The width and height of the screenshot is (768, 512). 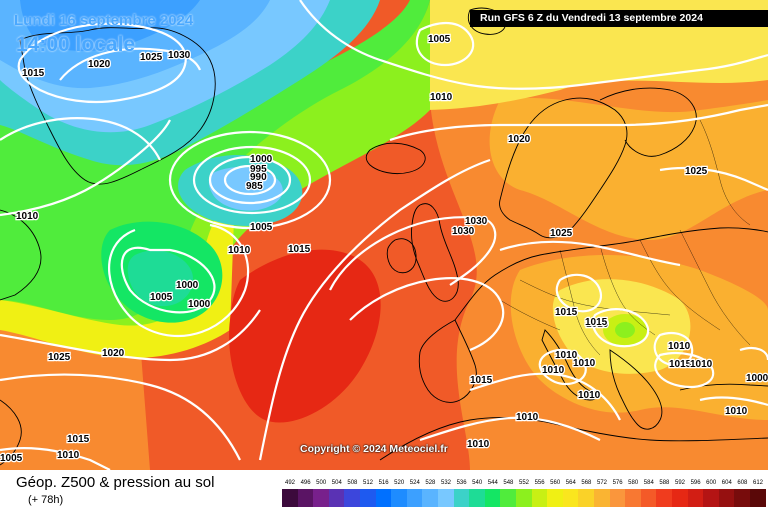 What do you see at coordinates (104, 20) in the screenshot?
I see `valid-date: Lundi 16 septembre 2024` at bounding box center [104, 20].